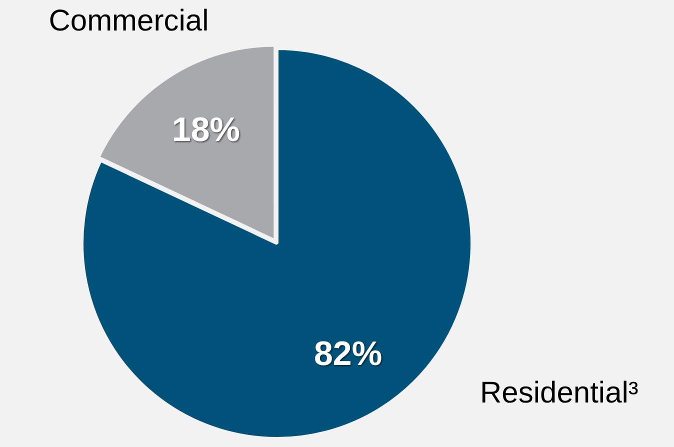 This screenshot has width=674, height=447. Describe the element at coordinates (348, 353) in the screenshot. I see `data-label: 82%` at that location.